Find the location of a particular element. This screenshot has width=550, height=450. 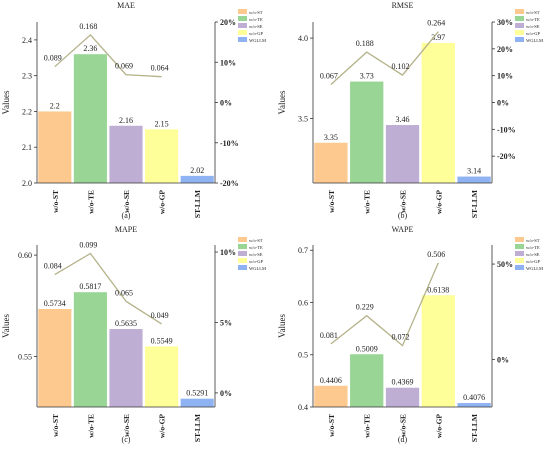

x-tick-label: w/o-TE is located at coordinates (367, 426).